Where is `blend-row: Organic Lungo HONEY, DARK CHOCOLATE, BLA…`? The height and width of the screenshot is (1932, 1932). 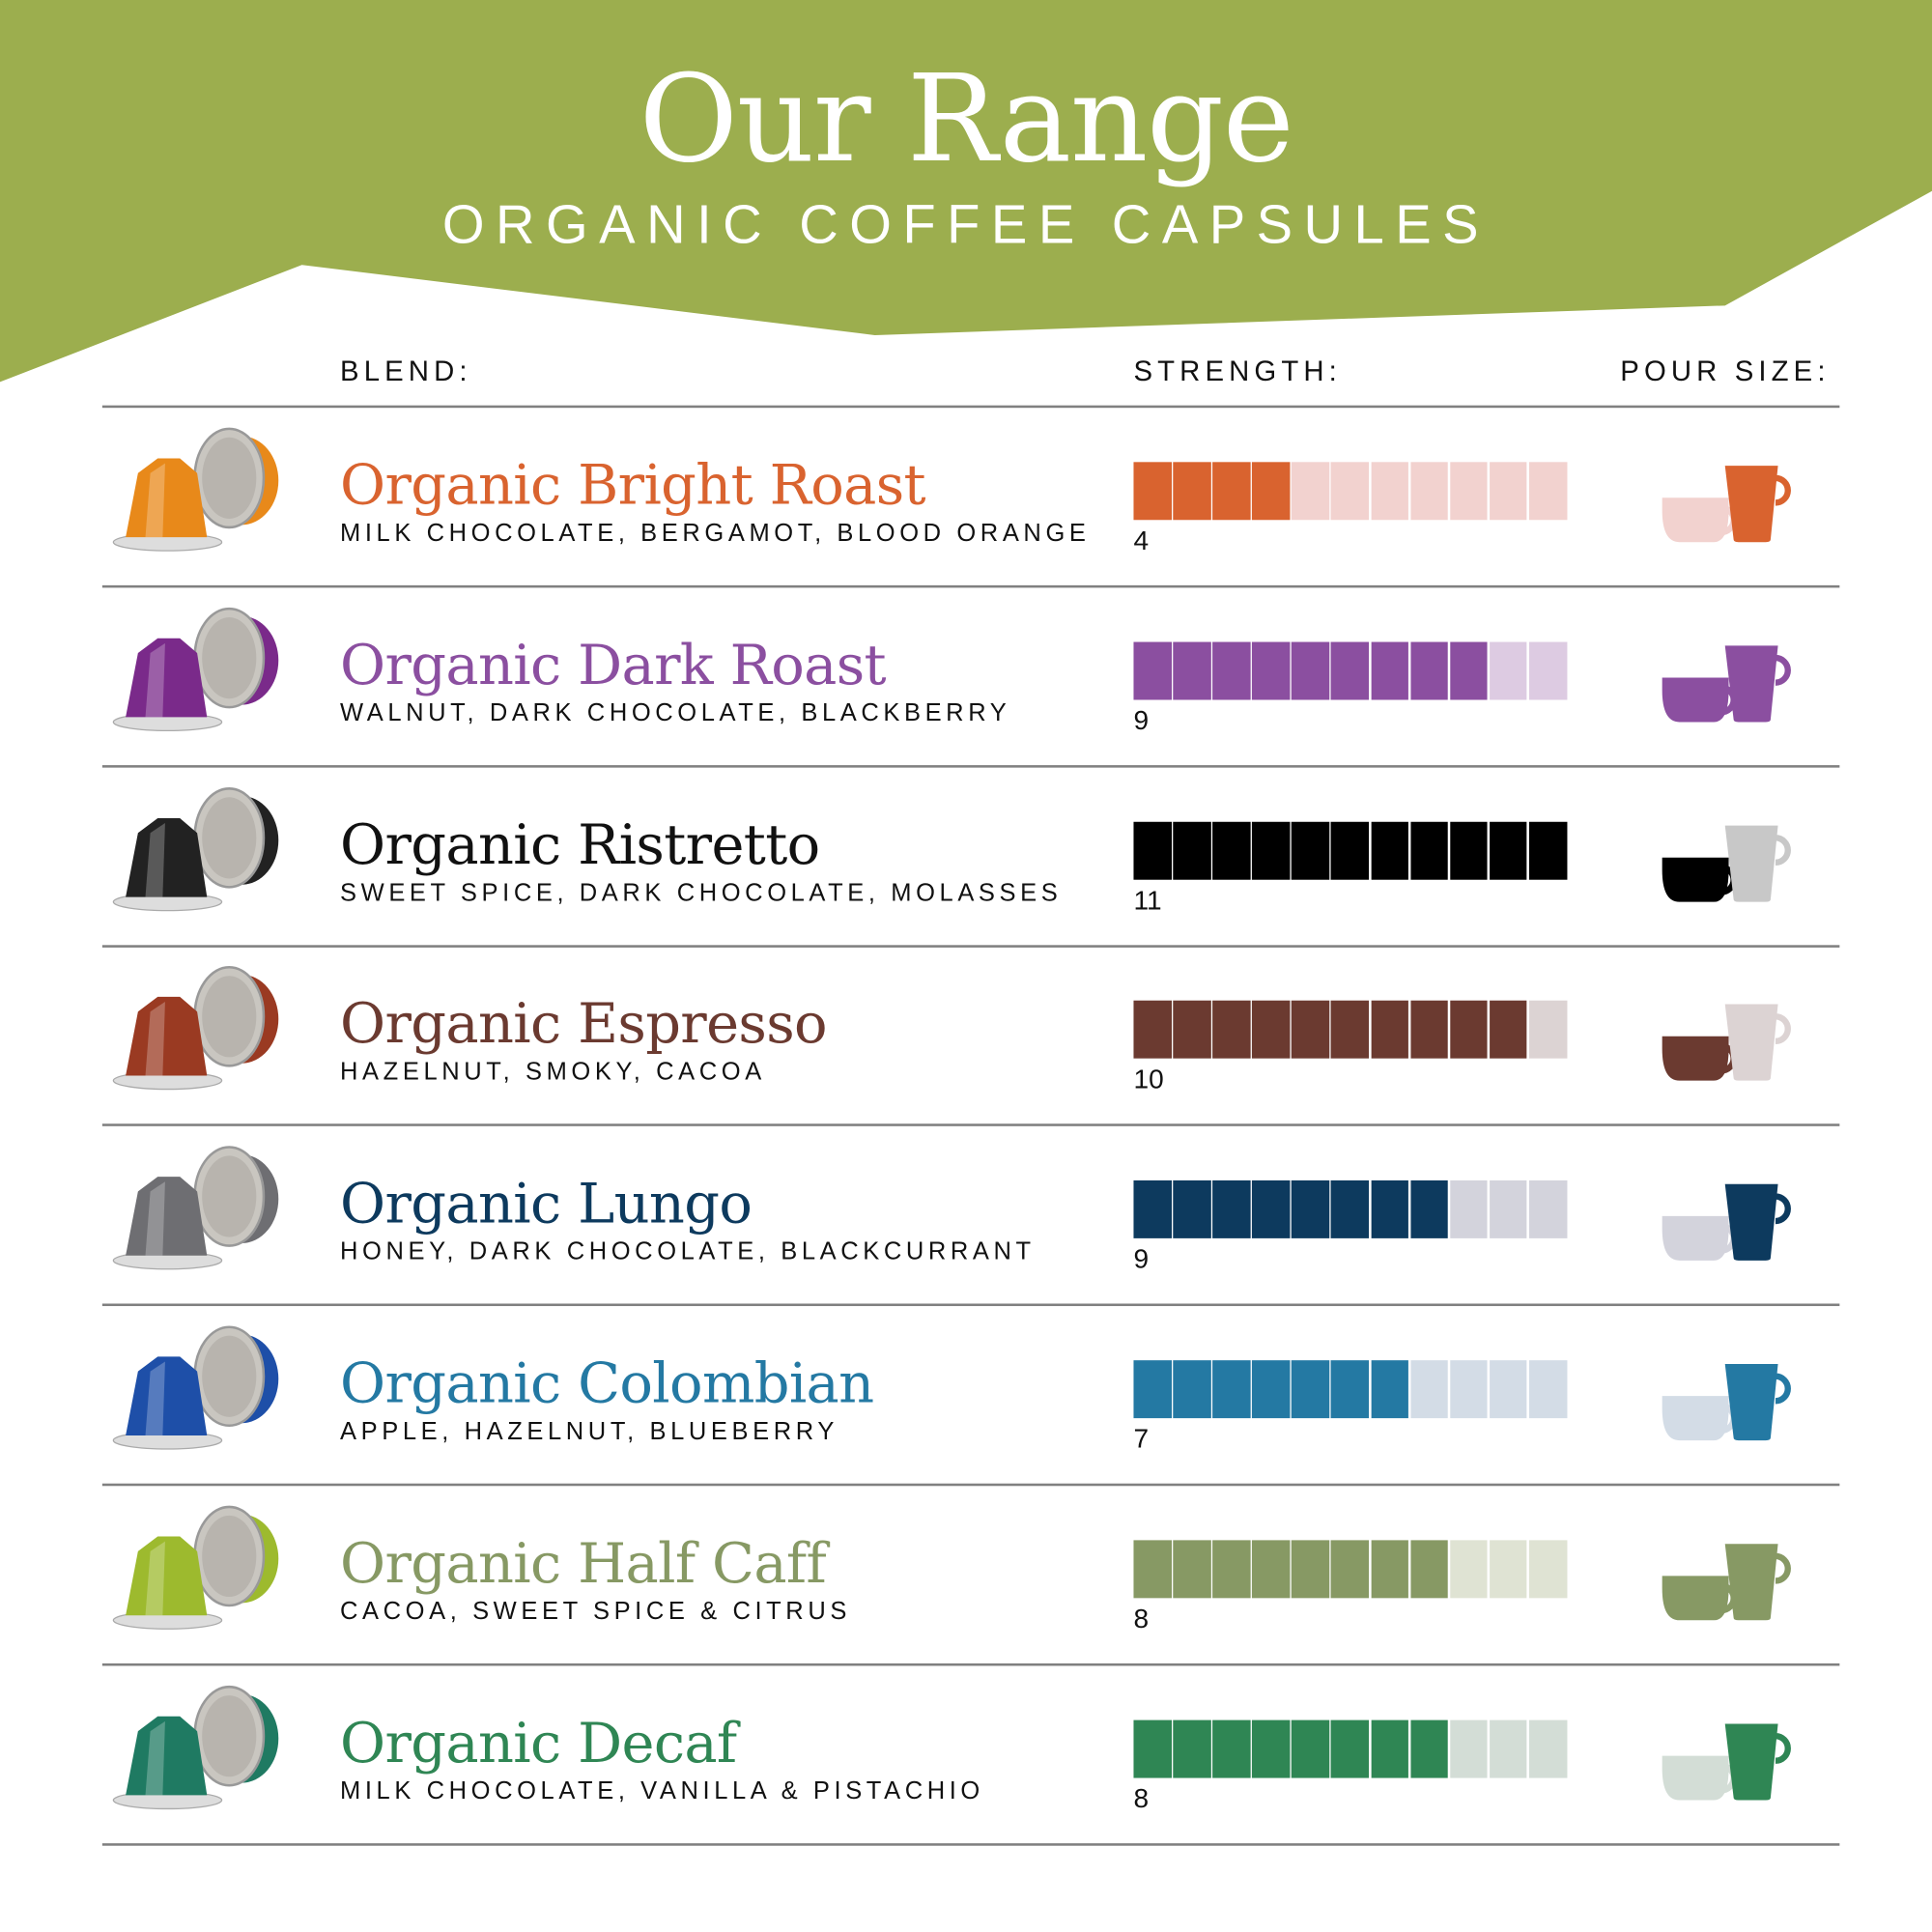 blend-row: Organic Lungo HONEY, DARK CHOCOLATE, BLA… is located at coordinates (966, 1215).